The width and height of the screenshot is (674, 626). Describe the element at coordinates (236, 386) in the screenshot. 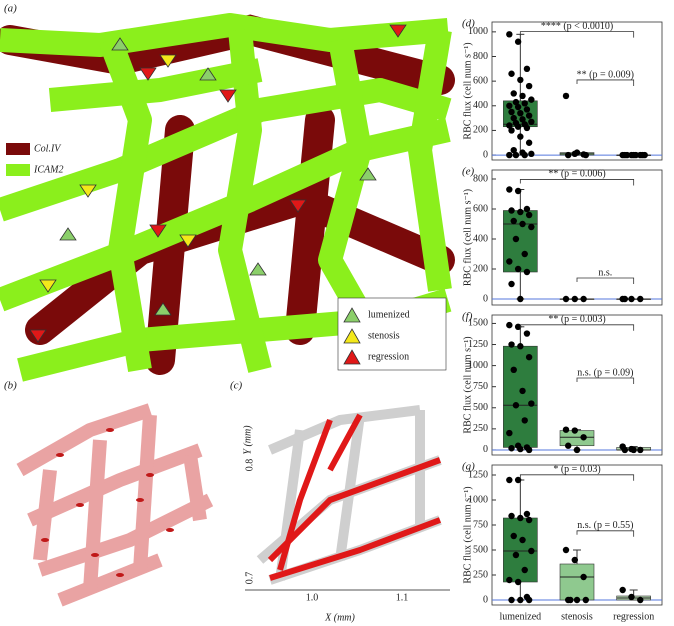

I see `panel-label: (c)` at that location.